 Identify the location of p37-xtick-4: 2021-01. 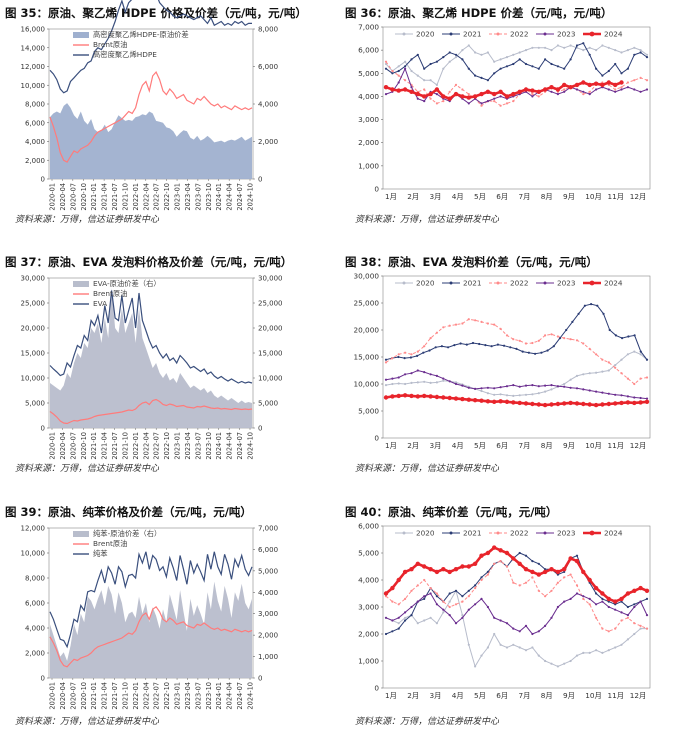
(94, 446).